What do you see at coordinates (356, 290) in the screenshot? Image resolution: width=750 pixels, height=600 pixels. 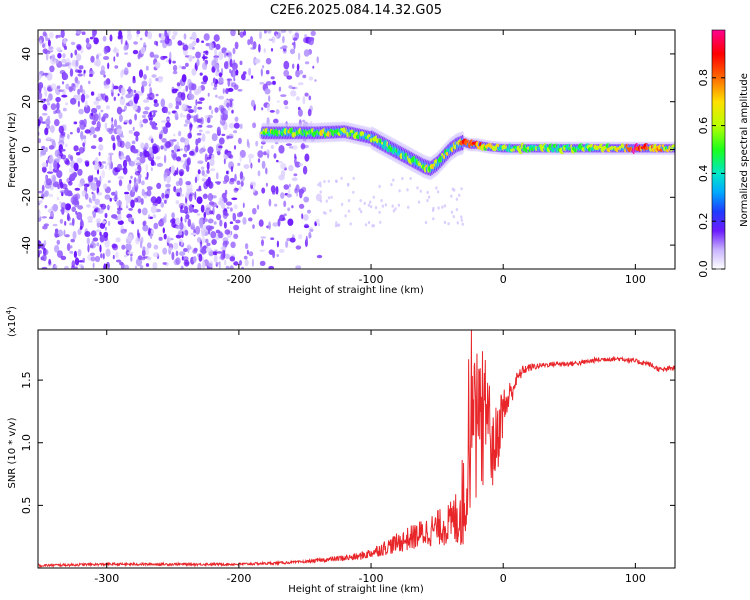 I see `spectrogram-x-axis-label: Height of straight line (km)` at bounding box center [356, 290].